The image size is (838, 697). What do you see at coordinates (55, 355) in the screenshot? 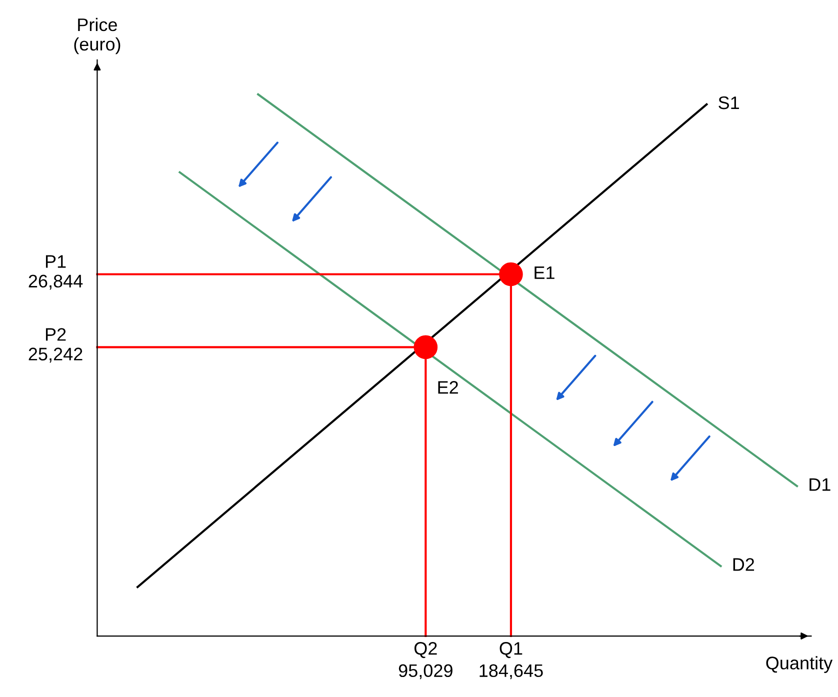
I see `y-tick-label: 25,242` at bounding box center [55, 355].